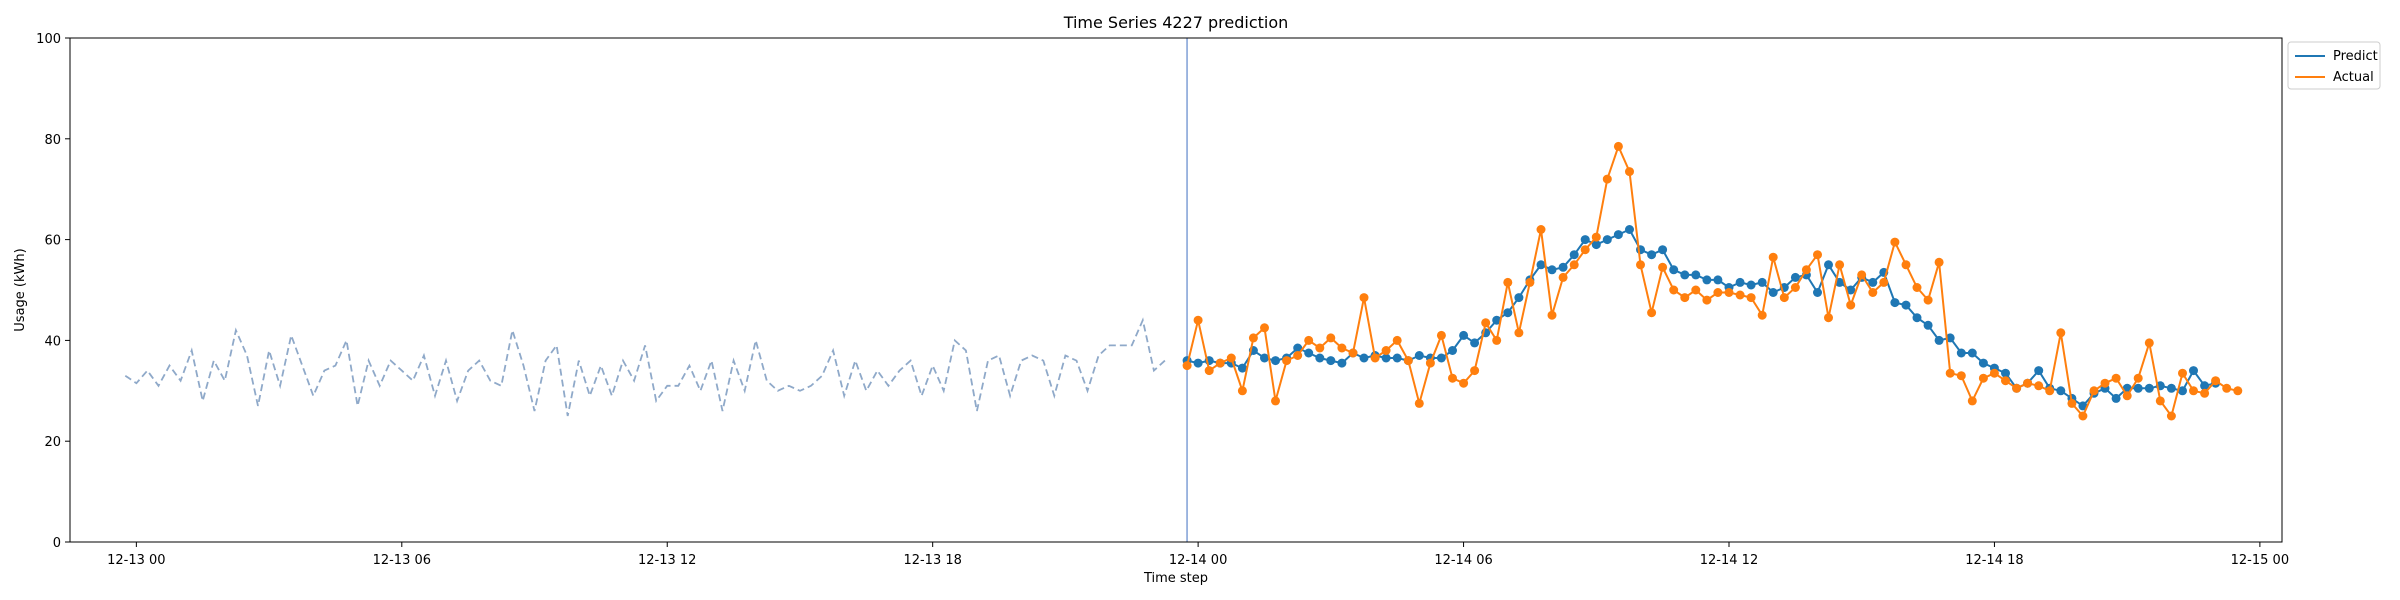 The width and height of the screenshot is (2400, 600). I want to click on x-tick-label: 12-13 12, so click(667, 560).